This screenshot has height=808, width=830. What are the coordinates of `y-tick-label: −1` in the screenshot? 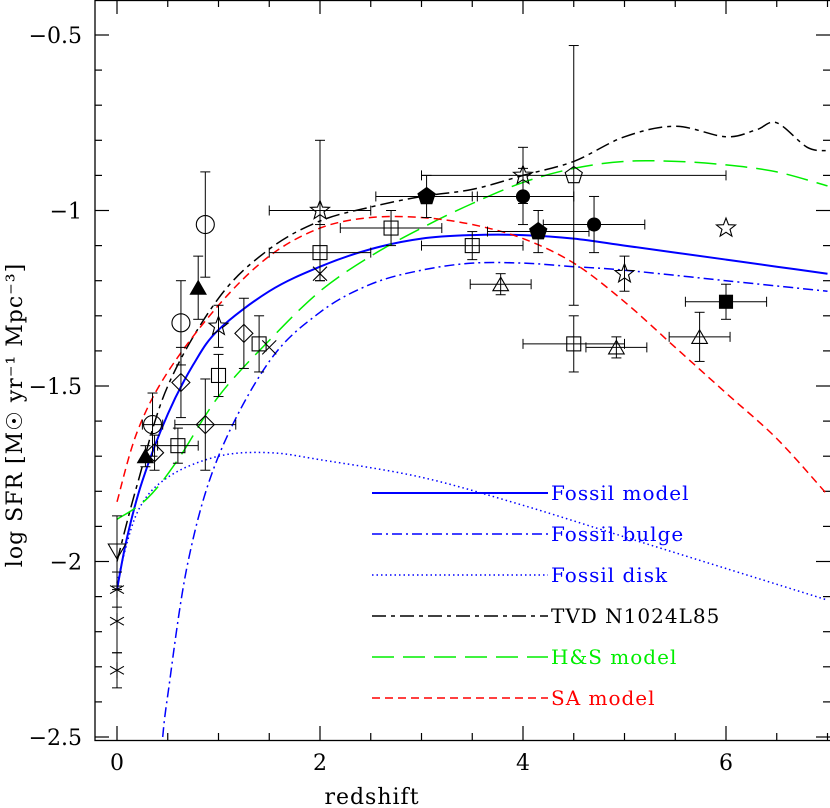 It's located at (66, 212).